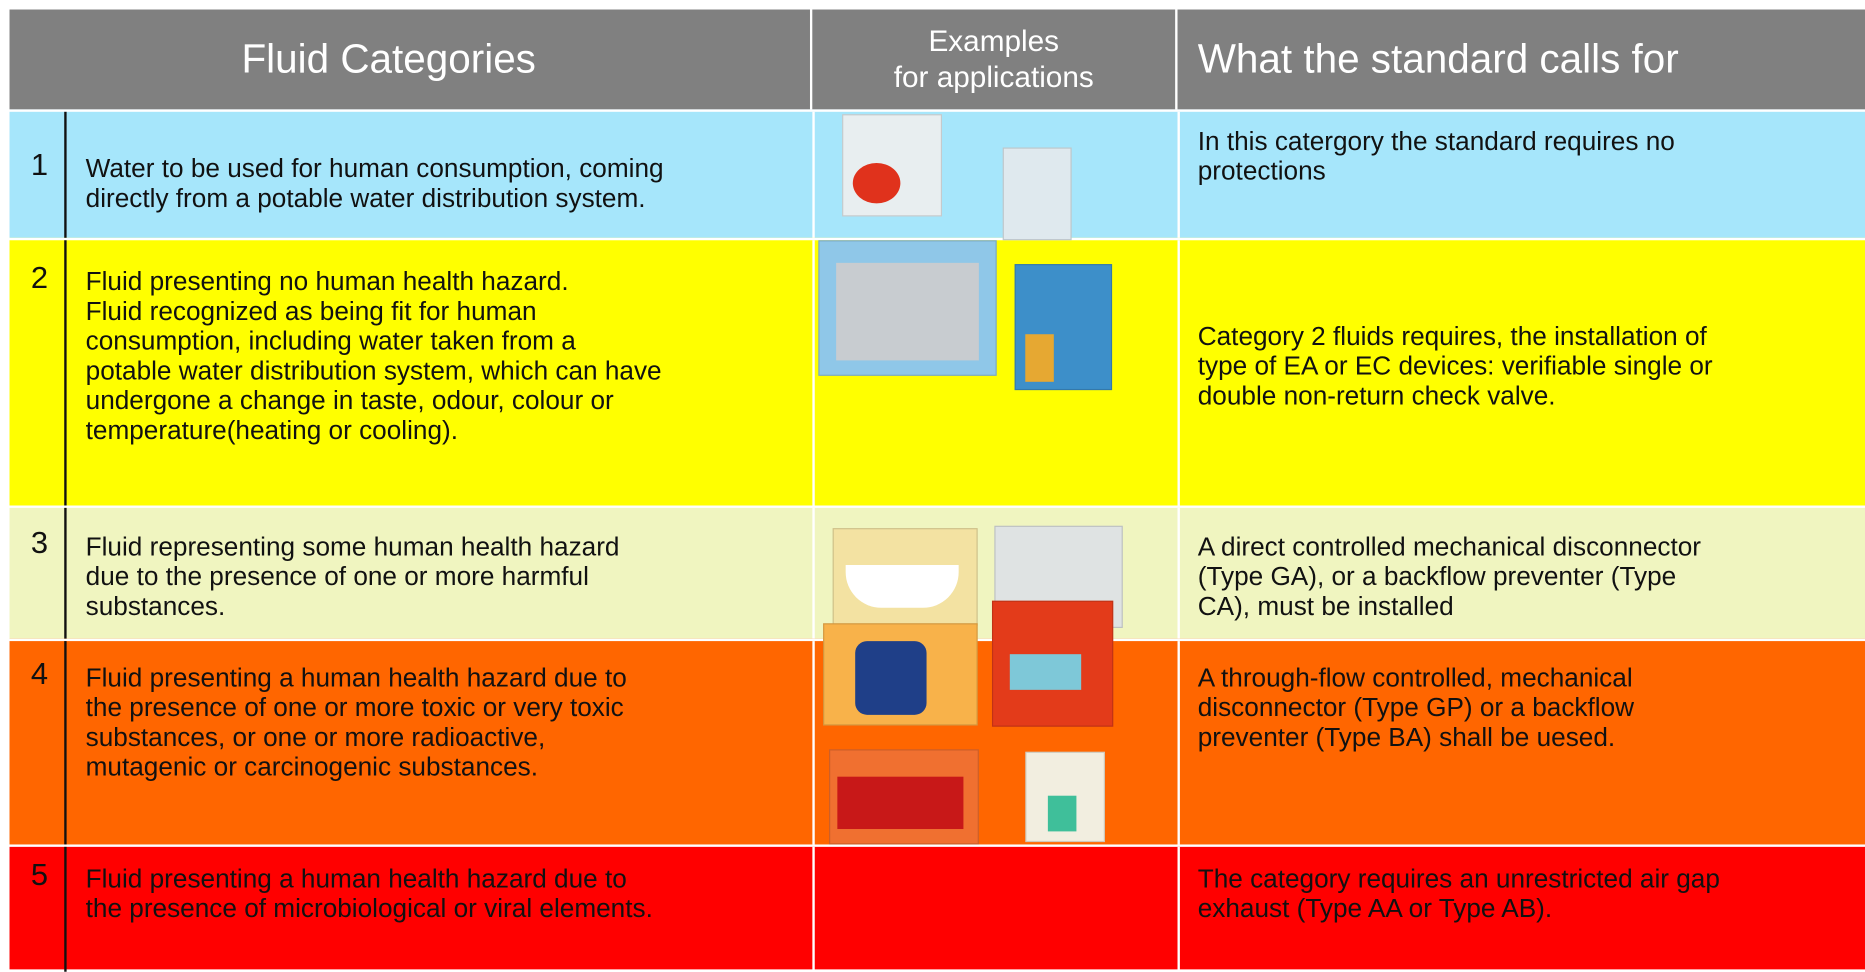 Image resolution: width=1865 pixels, height=972 pixels. I want to click on text-line: substances., so click(155, 606).